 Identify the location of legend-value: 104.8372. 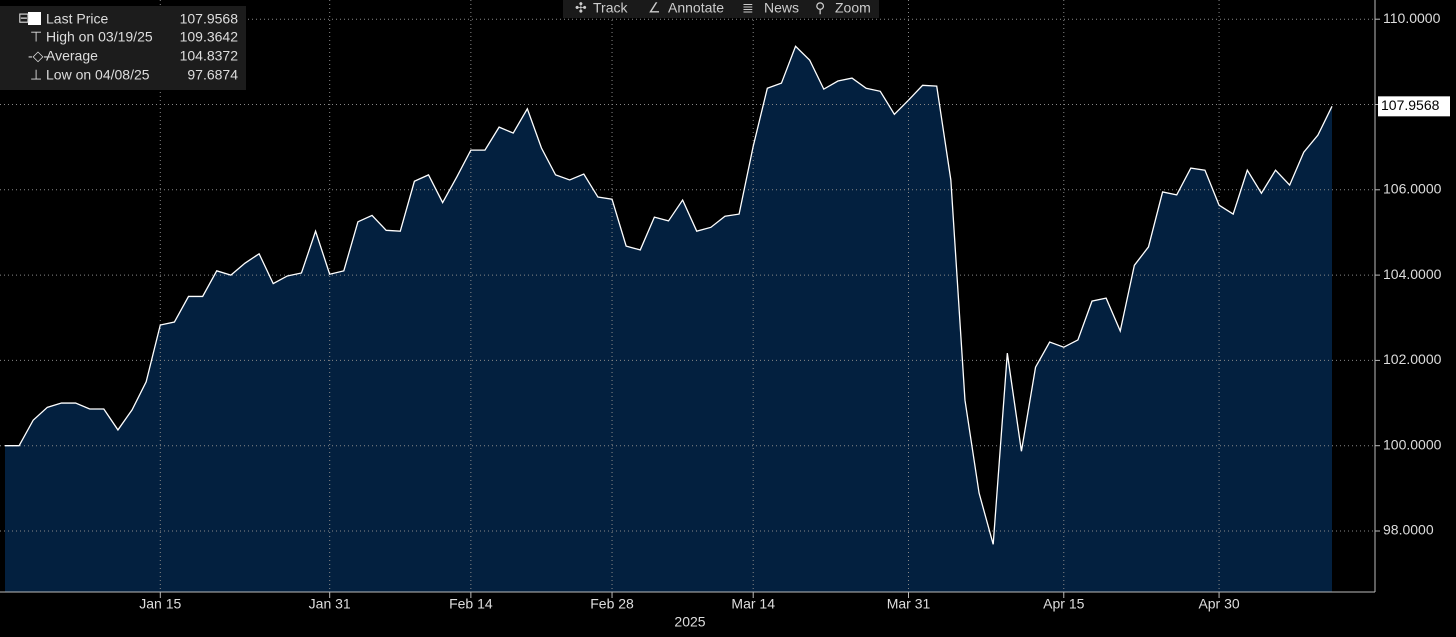
(209, 56).